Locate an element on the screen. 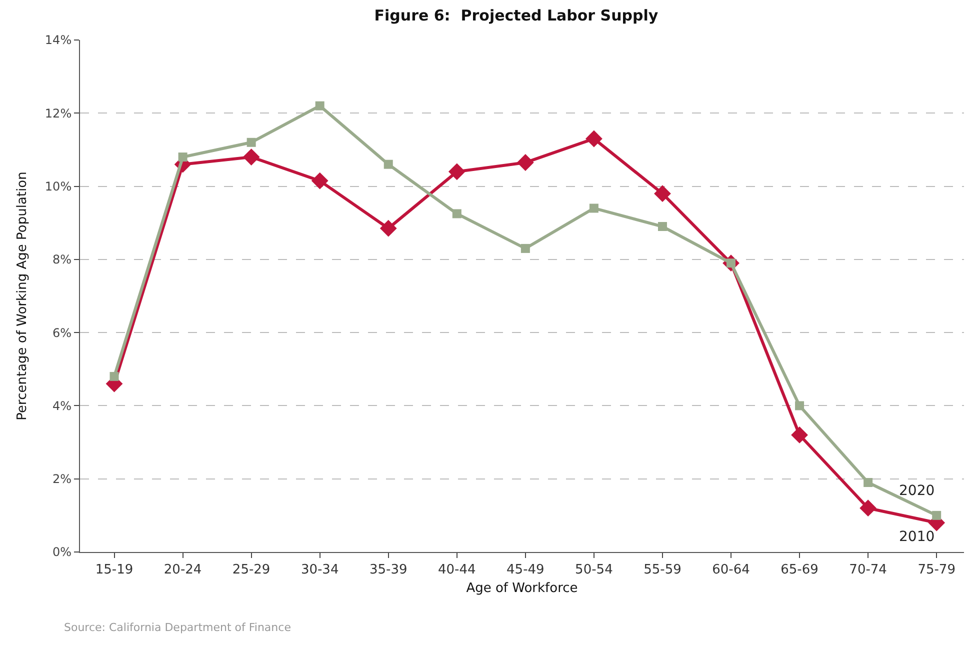 This screenshot has width=974, height=652. x-tick-label: 45-49 is located at coordinates (525, 570).